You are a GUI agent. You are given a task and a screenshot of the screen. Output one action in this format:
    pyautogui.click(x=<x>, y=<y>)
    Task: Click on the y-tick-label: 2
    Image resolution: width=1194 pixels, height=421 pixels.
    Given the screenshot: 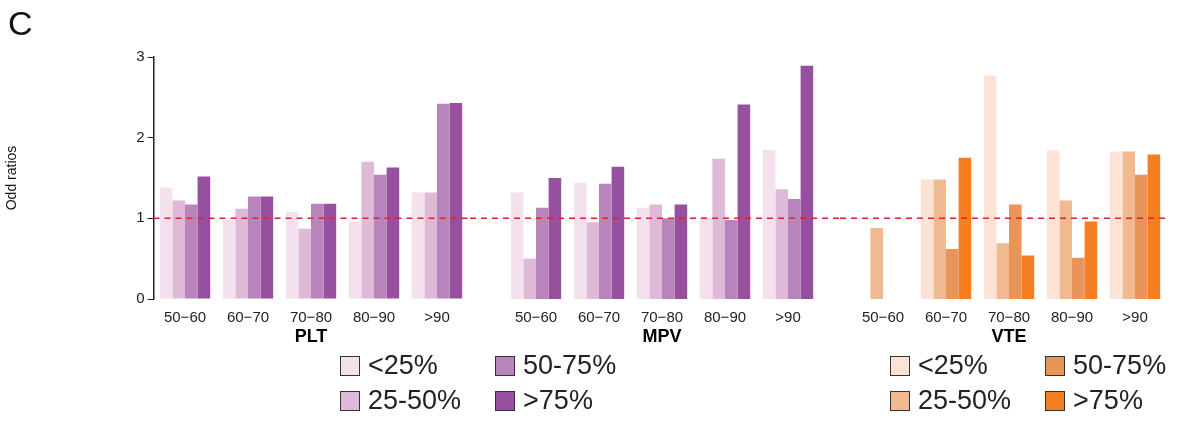 What is the action you would take?
    pyautogui.click(x=140, y=136)
    